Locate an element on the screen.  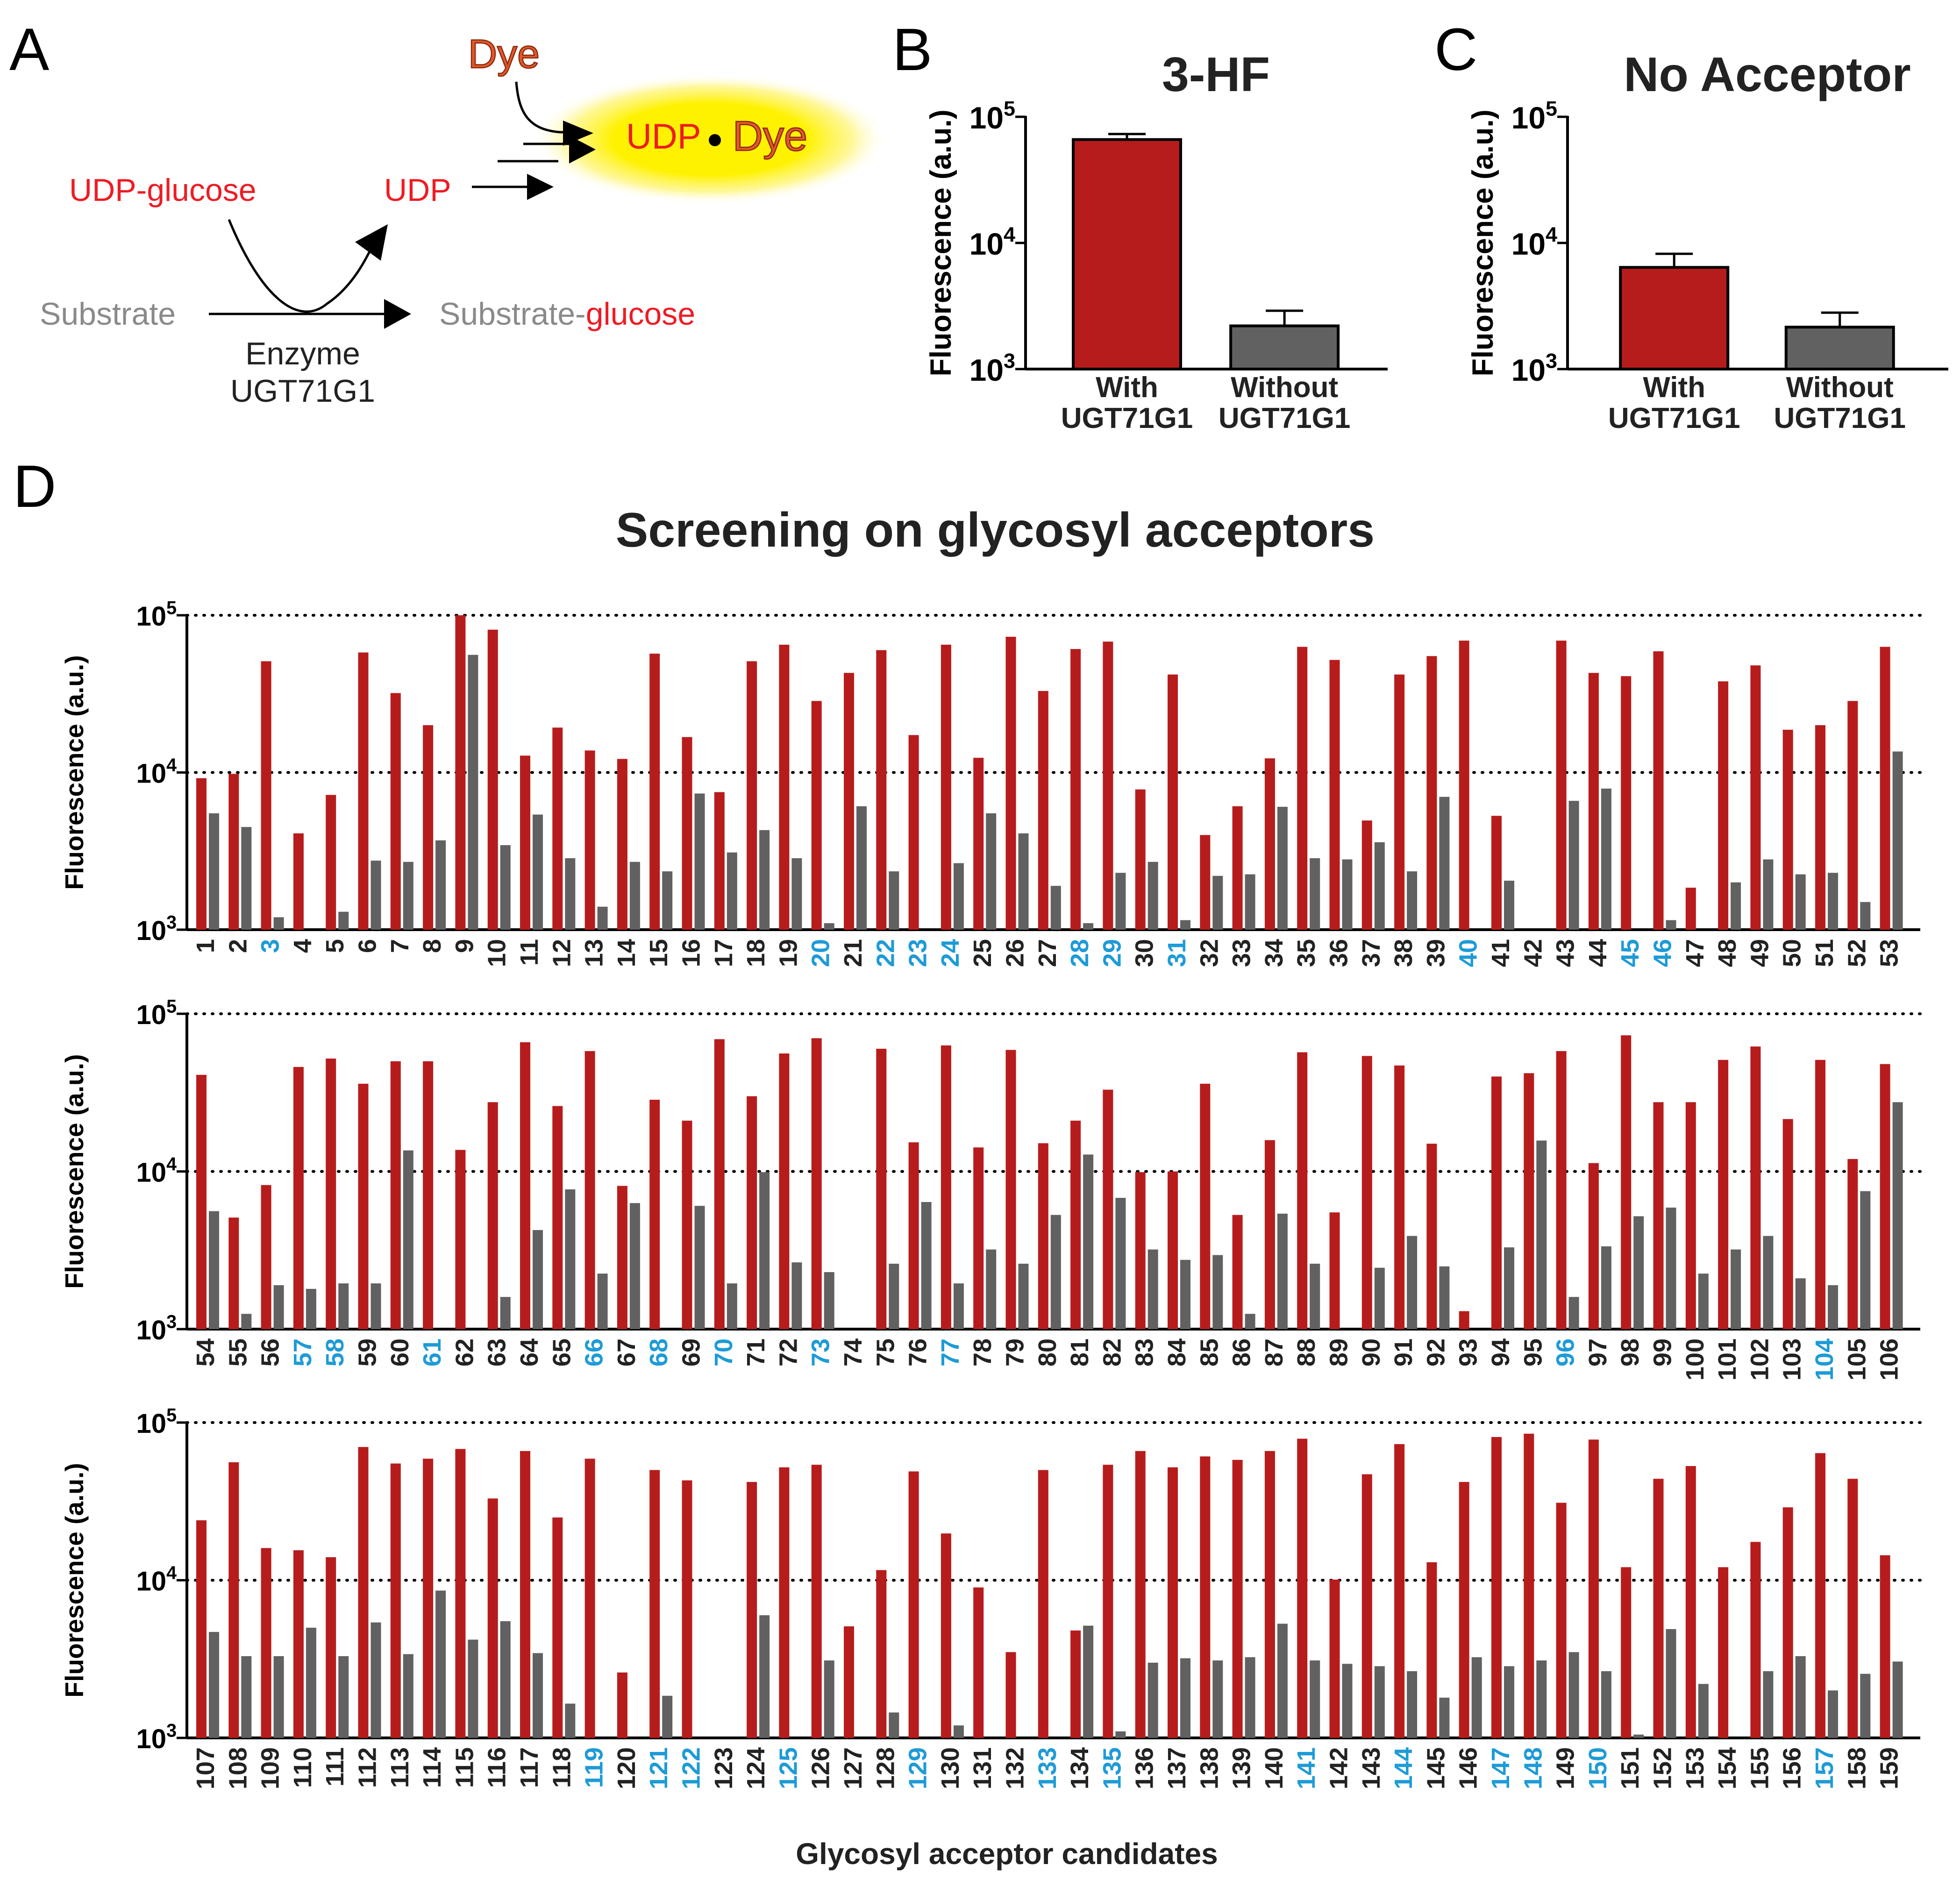
panel-label-c: C is located at coordinates (1456, 49).